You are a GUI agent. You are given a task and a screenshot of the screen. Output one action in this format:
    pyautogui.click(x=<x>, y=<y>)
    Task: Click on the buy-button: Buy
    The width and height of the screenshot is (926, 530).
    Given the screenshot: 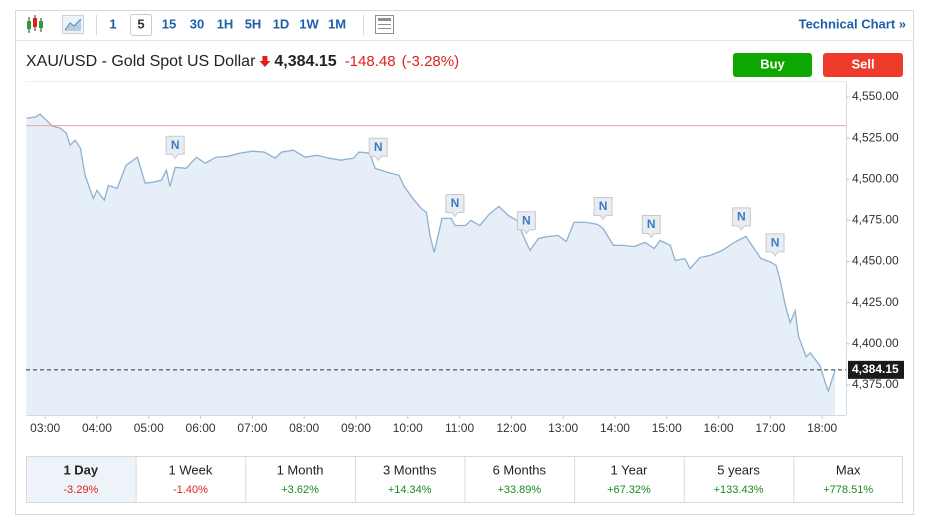 What is the action you would take?
    pyautogui.click(x=772, y=63)
    